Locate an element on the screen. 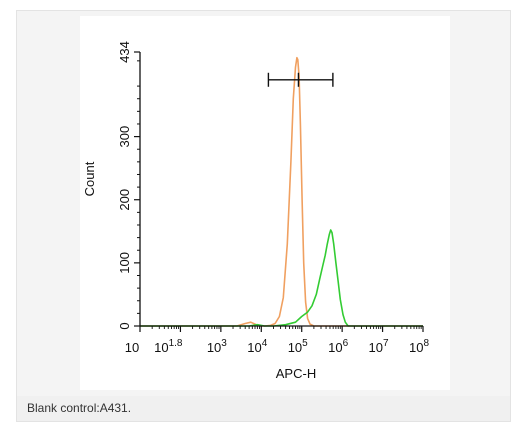 The width and height of the screenshot is (515, 432). x-tick-label: 10³ is located at coordinates (217, 346).